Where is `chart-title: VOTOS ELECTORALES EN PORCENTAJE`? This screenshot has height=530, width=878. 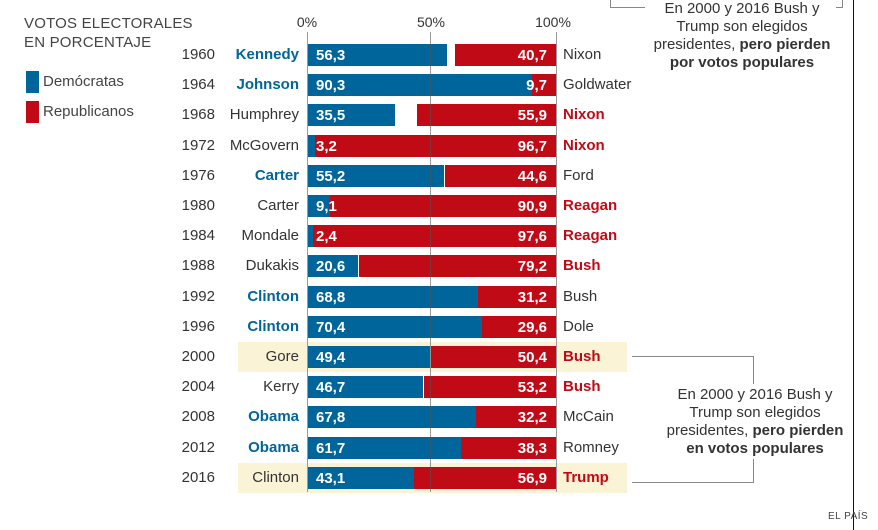
chart-title: VOTOS ELECTORALES EN PORCENTAJE is located at coordinates (108, 33).